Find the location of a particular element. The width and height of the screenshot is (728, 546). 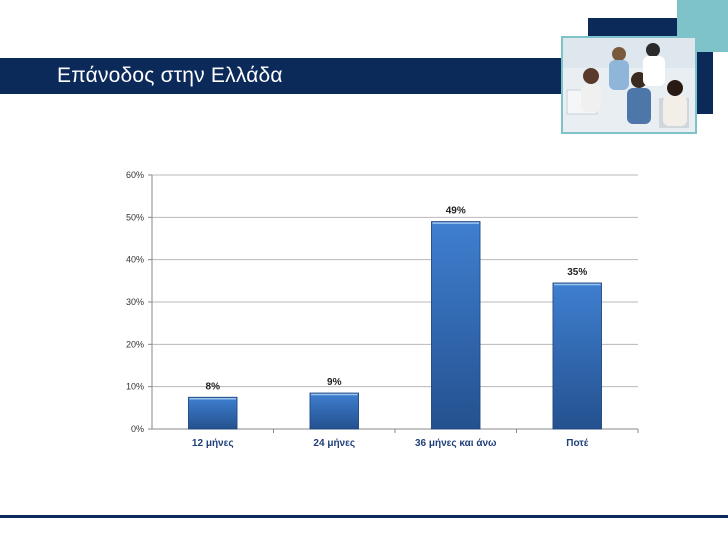

decor-navy-strip is located at coordinates (633, 27).